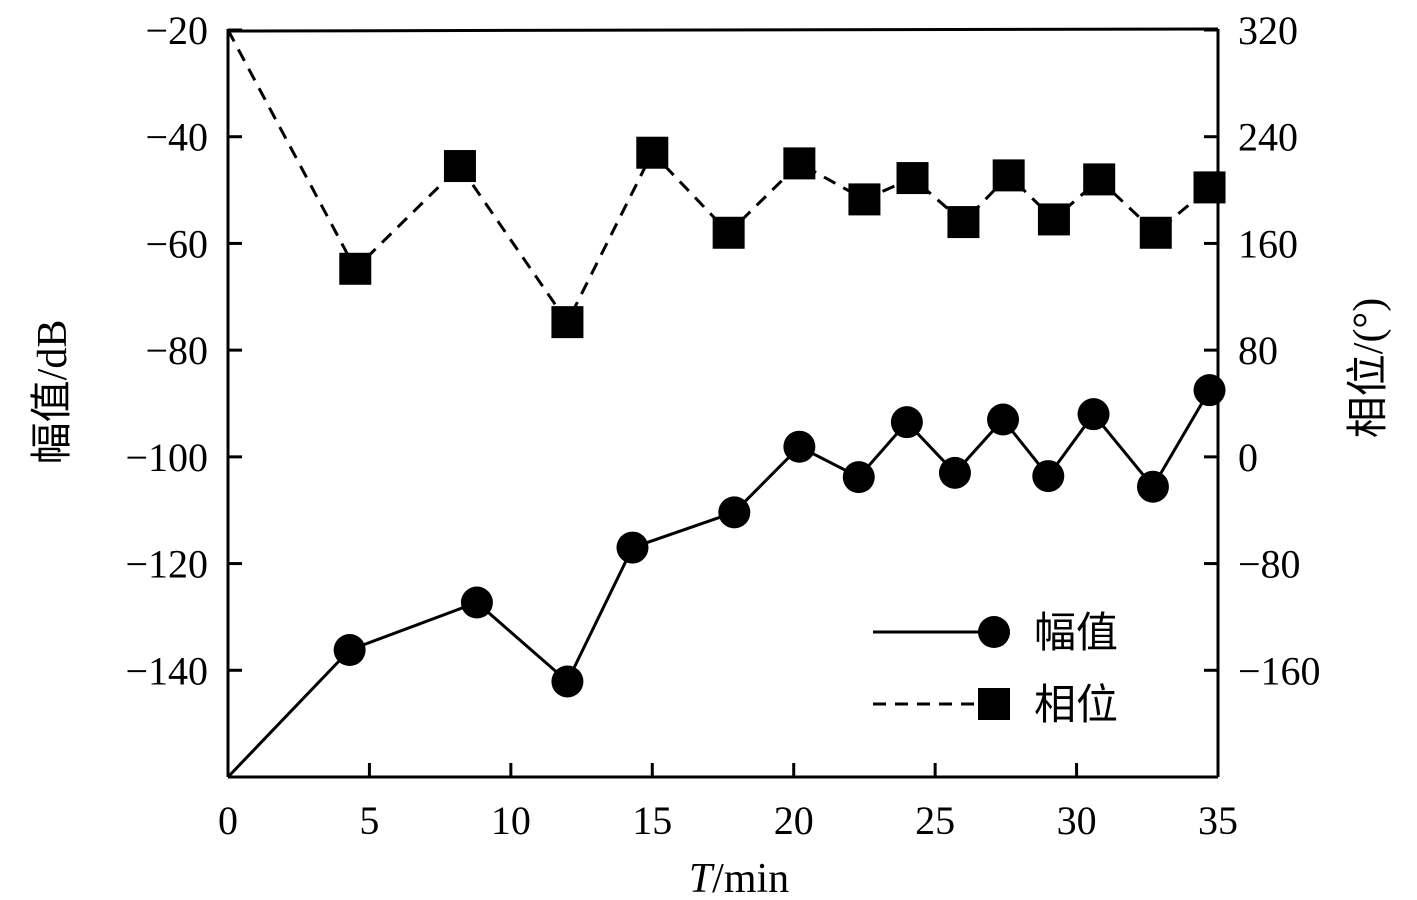 The height and width of the screenshot is (900, 1417). What do you see at coordinates (702, 878) in the screenshot?
I see `x-axis-title-symbol: T` at bounding box center [702, 878].